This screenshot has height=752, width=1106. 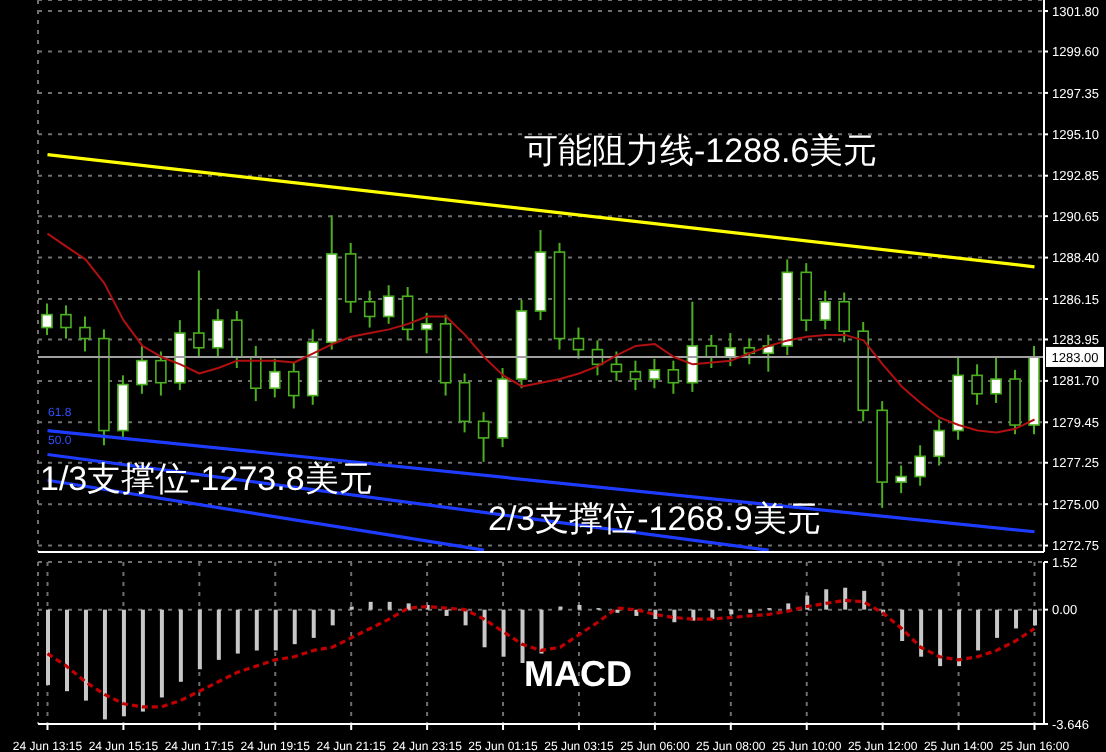 What do you see at coordinates (701, 152) in the screenshot?
I see `annotation: 可能阻力线-1288.6美元` at bounding box center [701, 152].